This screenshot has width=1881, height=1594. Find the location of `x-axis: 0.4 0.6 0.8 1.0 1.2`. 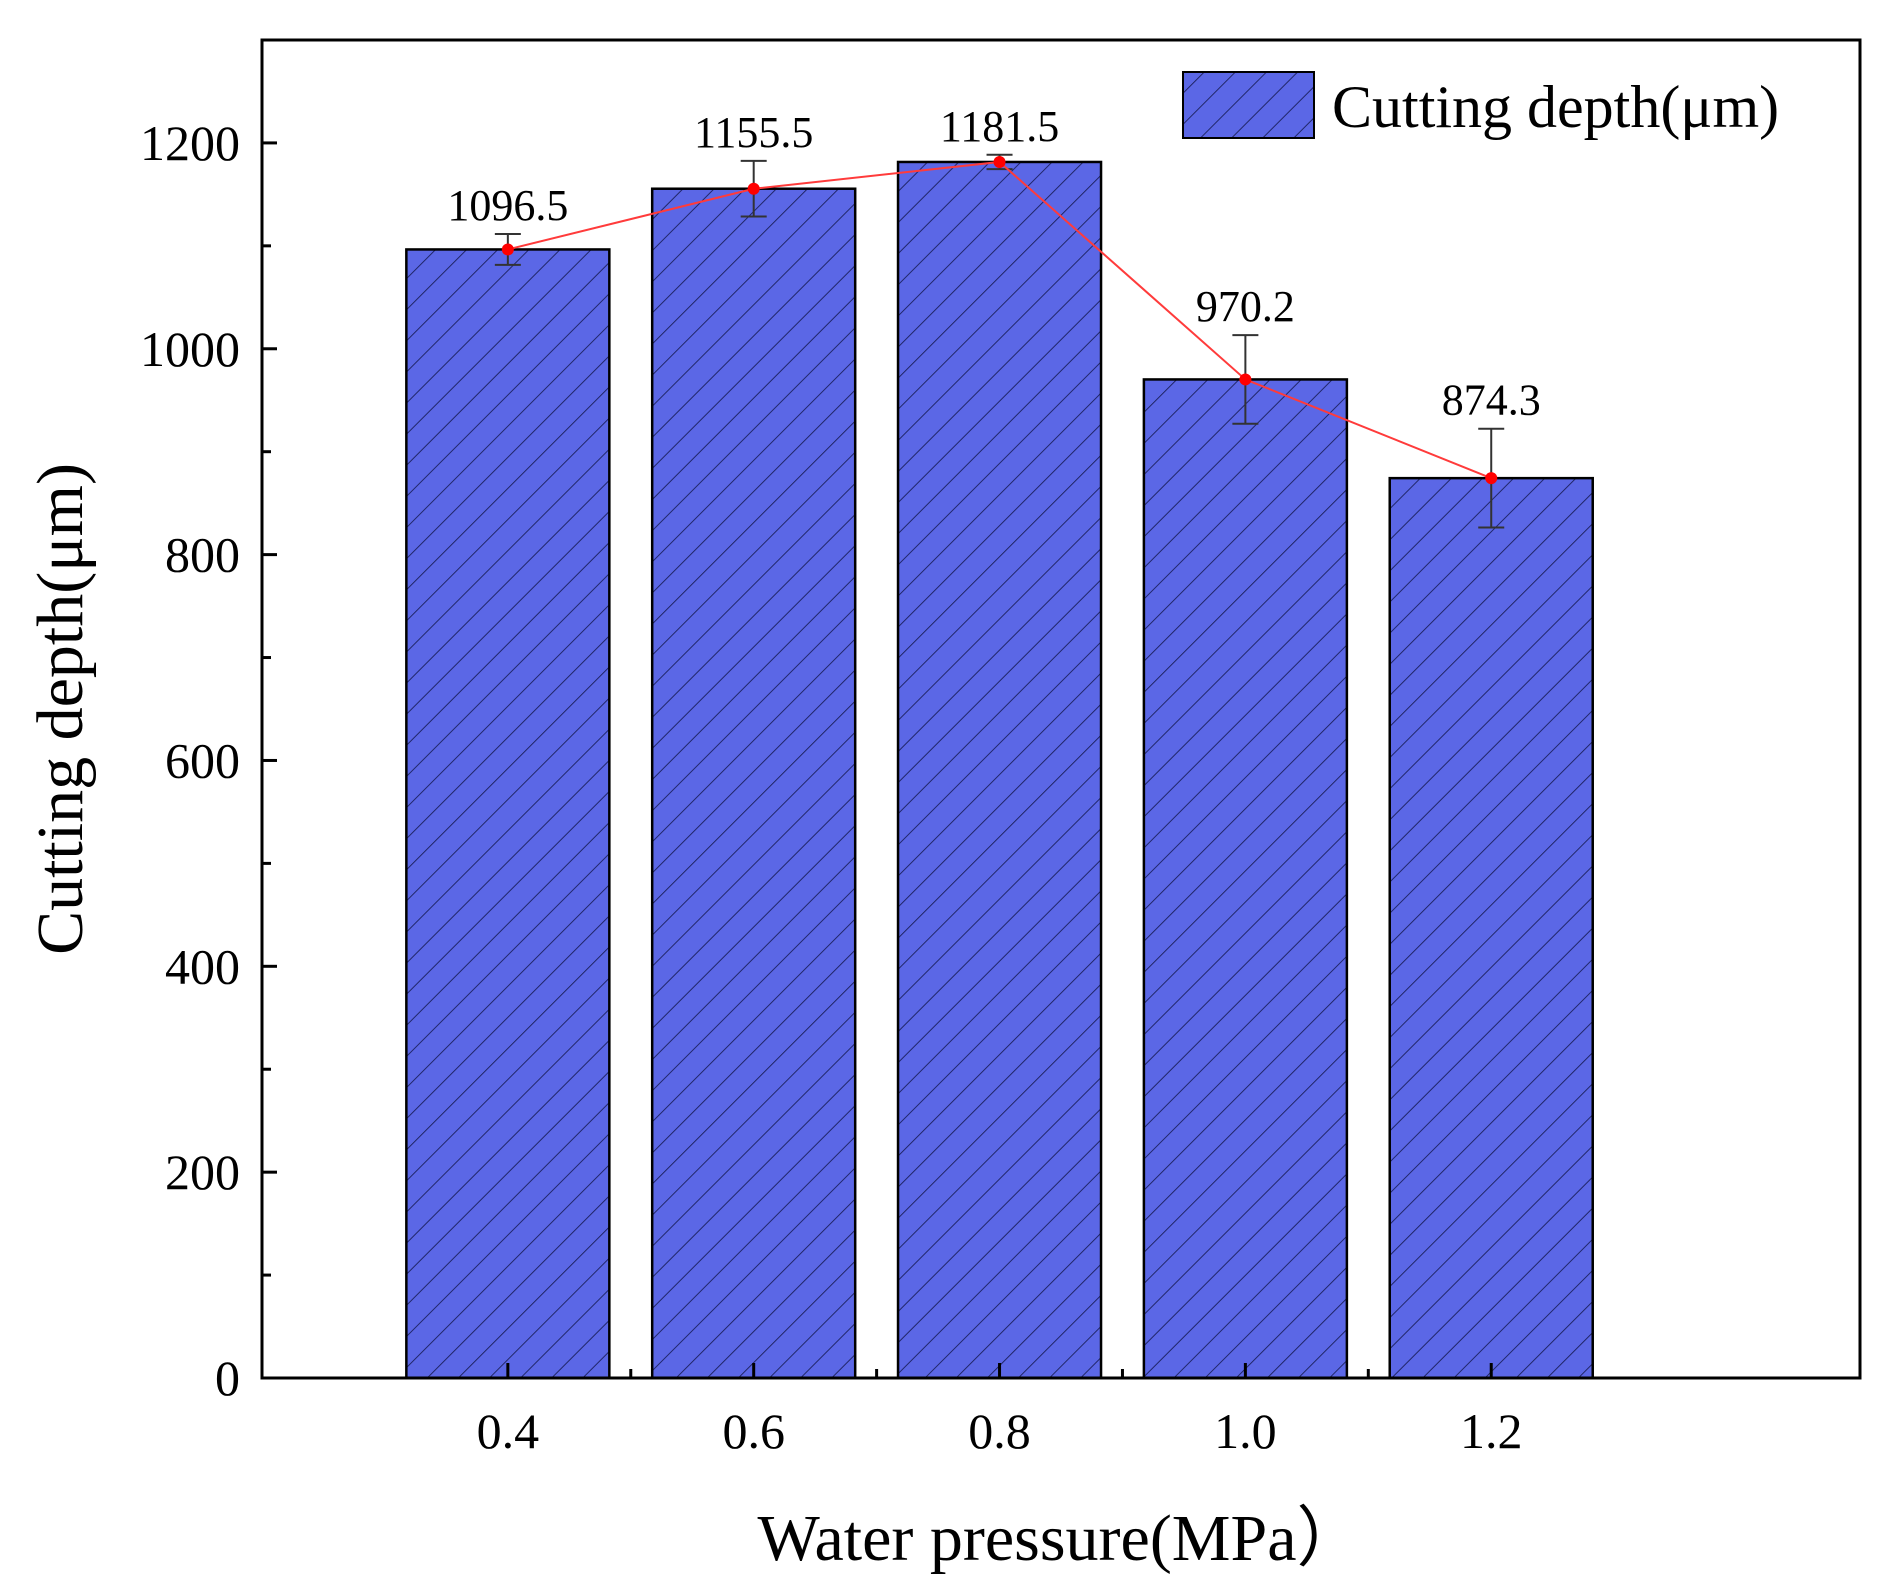

x-axis: 0.4 0.6 0.8 1.0 1.2 is located at coordinates (1000, 1411).